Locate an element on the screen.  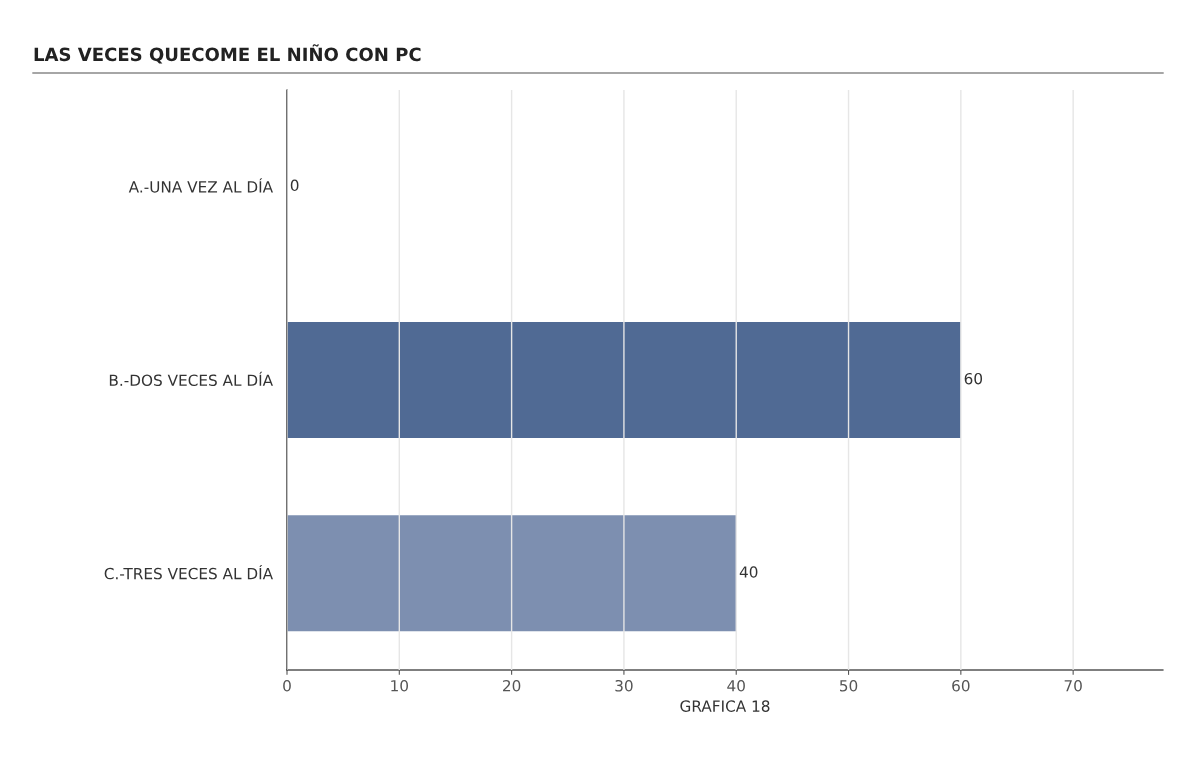
y-tick-label: C.-TRES VECES AL DÍA is located at coordinates (188, 572).